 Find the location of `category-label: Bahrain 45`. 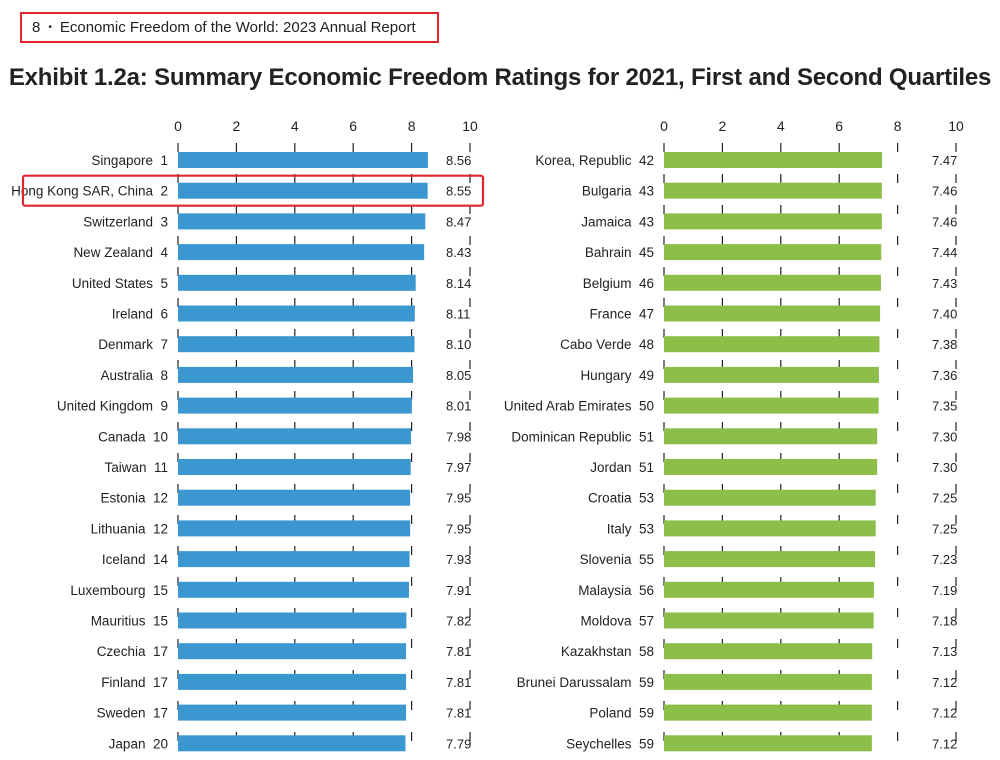

category-label: Bahrain 45 is located at coordinates (619, 252).